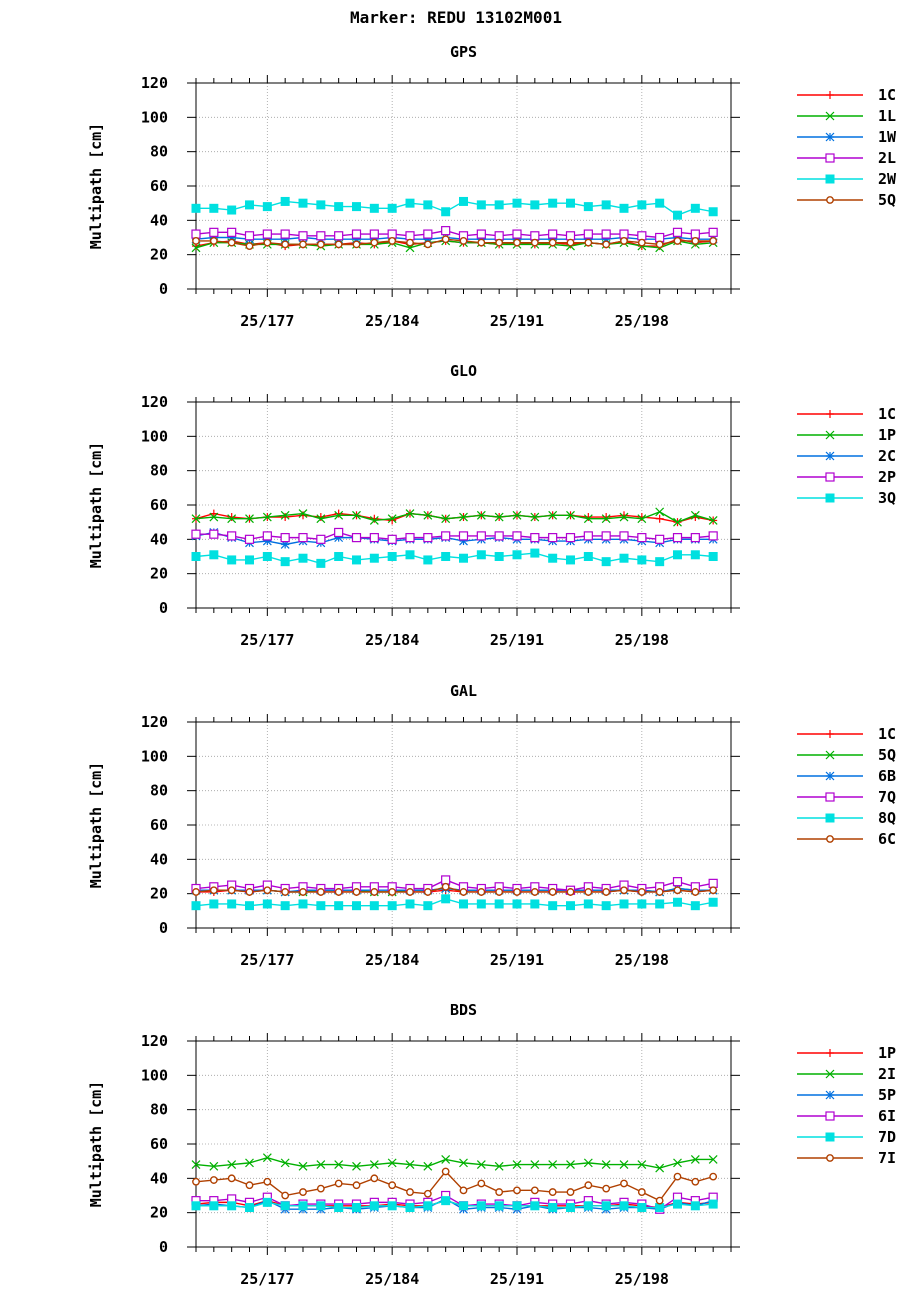 This screenshot has height=1300, width=920. What do you see at coordinates (96, 1144) in the screenshot?
I see `bds-ylabel: Multipath [cm]` at bounding box center [96, 1144].